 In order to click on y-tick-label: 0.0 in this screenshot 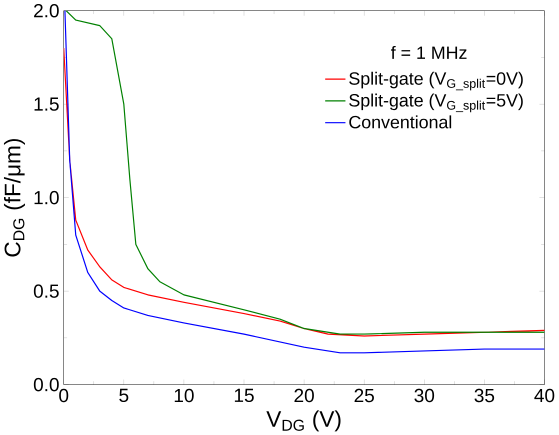, I will do `click(46, 385)`.